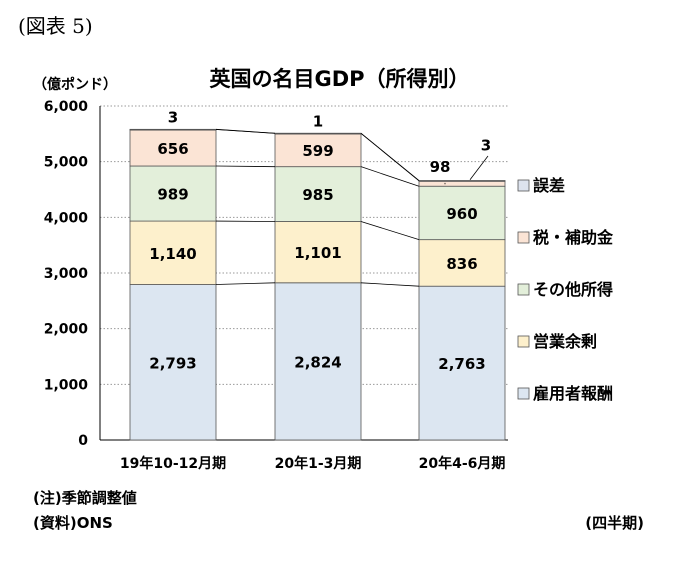  I want to click on data-label: 836, so click(461, 264).